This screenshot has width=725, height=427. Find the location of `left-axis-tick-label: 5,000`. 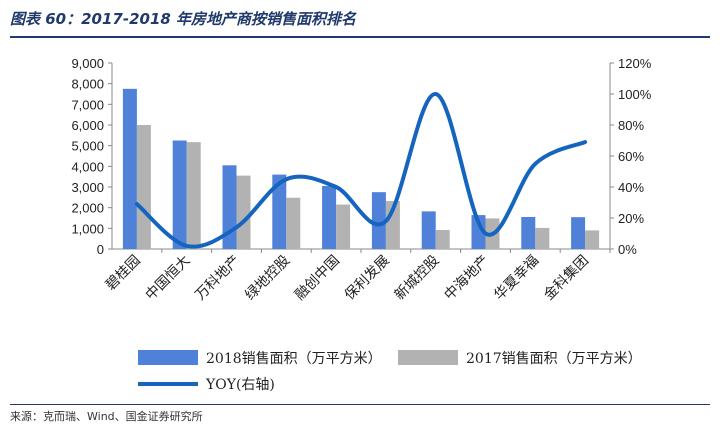

left-axis-tick-label: 5,000 is located at coordinates (87, 146).